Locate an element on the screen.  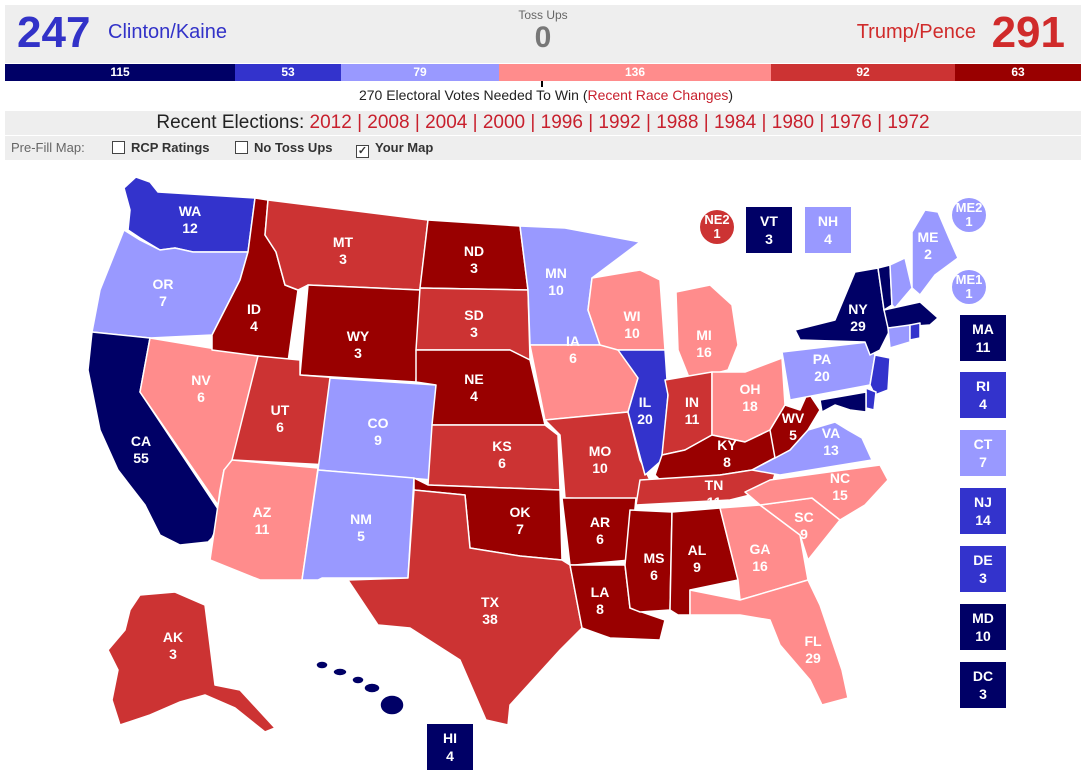
box-hi: HI 4 is located at coordinates (450, 747).